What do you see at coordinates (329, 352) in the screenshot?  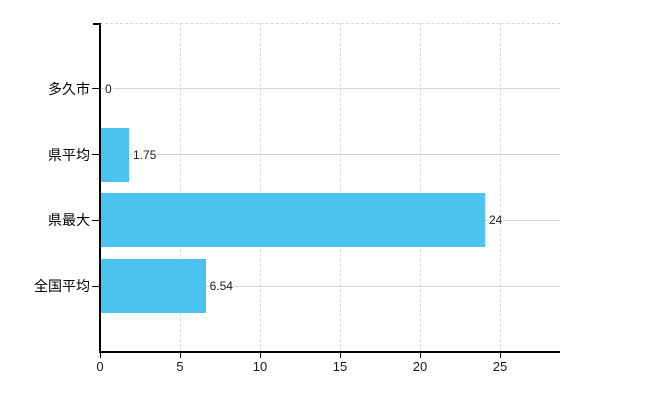 I see `x-axis-line` at bounding box center [329, 352].